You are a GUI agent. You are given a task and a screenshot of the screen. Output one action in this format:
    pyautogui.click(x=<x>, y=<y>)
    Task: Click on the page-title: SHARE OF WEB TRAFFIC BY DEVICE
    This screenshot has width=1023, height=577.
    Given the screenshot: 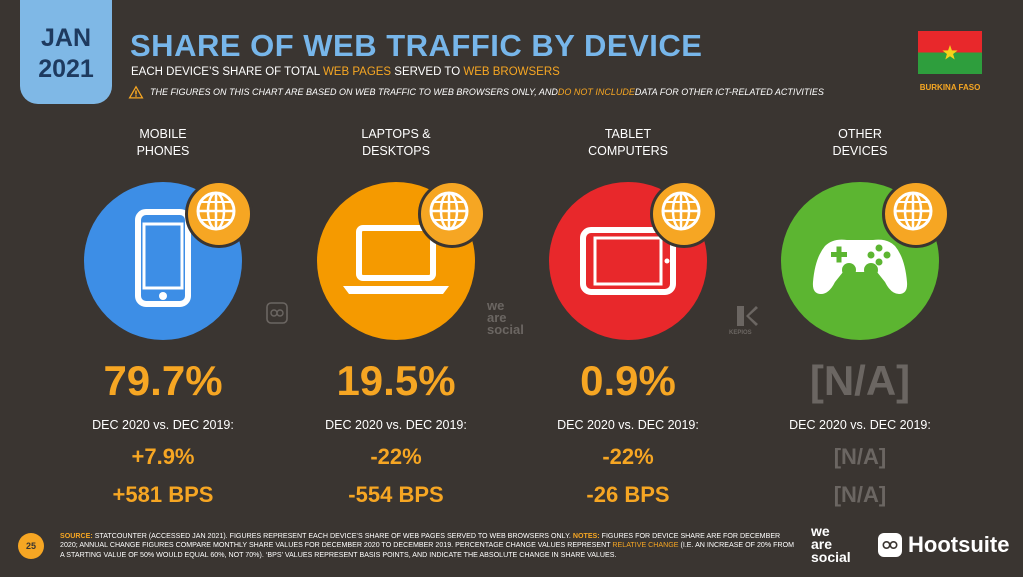 What is the action you would take?
    pyautogui.click(x=416, y=45)
    